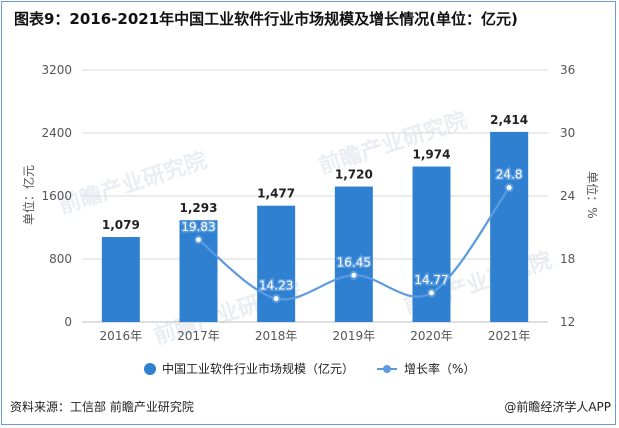 The height and width of the screenshot is (428, 619). I want to click on line-value-label: 24.8, so click(509, 175).